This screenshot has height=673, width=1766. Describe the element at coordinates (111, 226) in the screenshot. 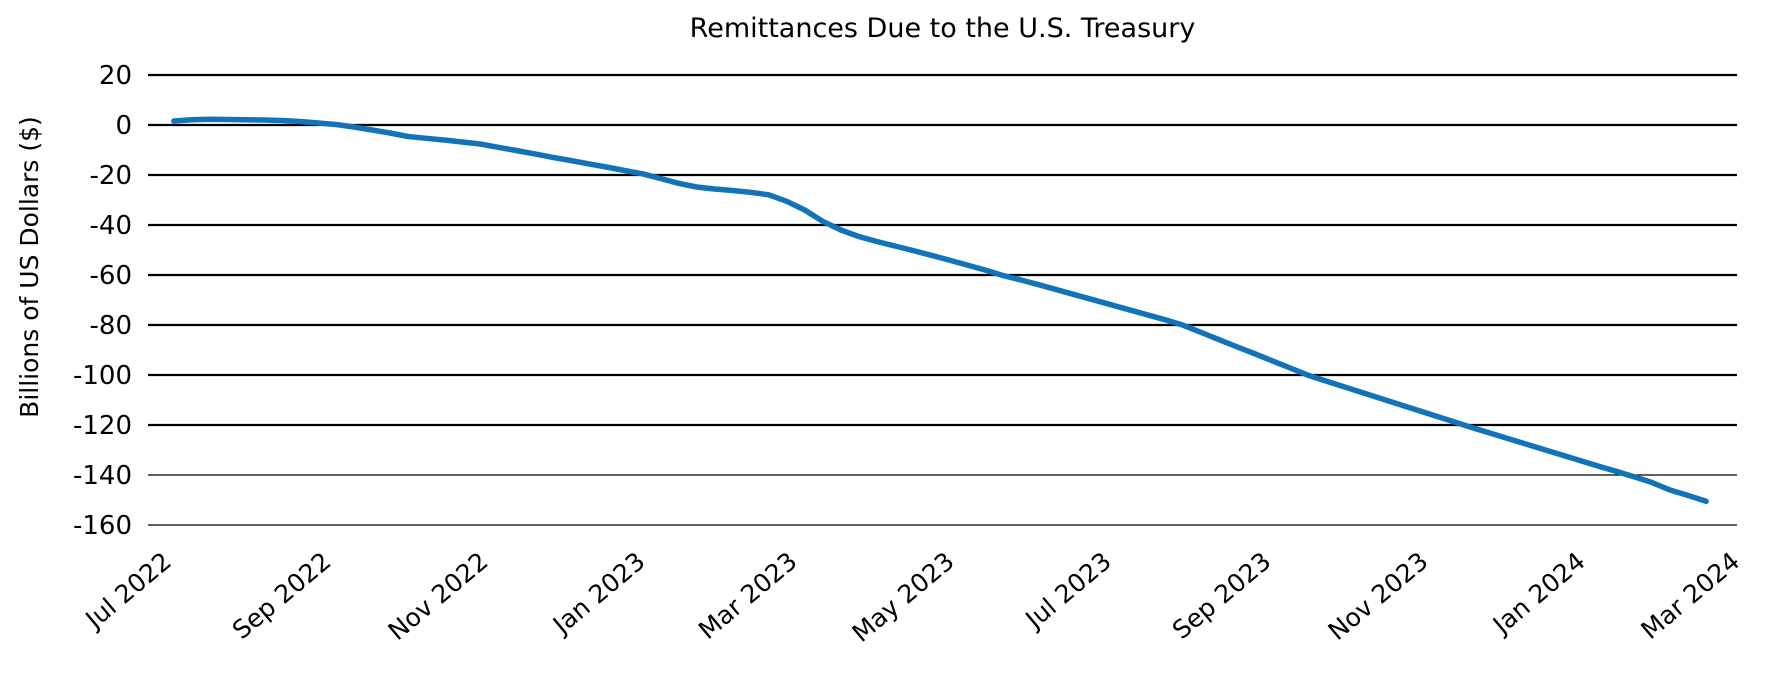

I see `y-tick-label: -40` at that location.